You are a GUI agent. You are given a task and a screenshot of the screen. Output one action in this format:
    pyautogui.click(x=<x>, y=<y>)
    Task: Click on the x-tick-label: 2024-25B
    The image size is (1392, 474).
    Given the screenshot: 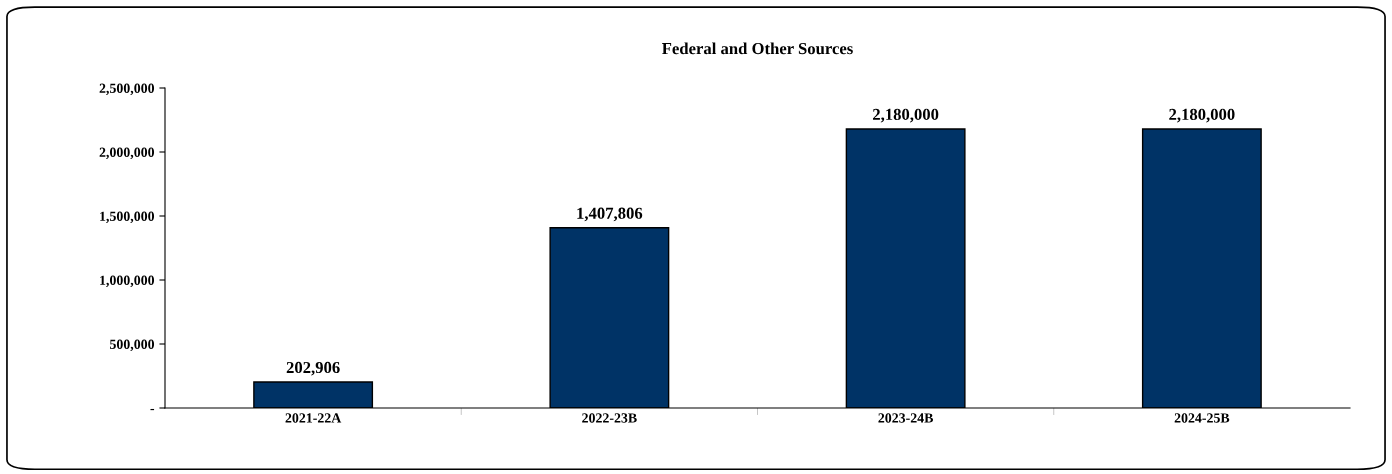 What is the action you would take?
    pyautogui.click(x=1202, y=418)
    